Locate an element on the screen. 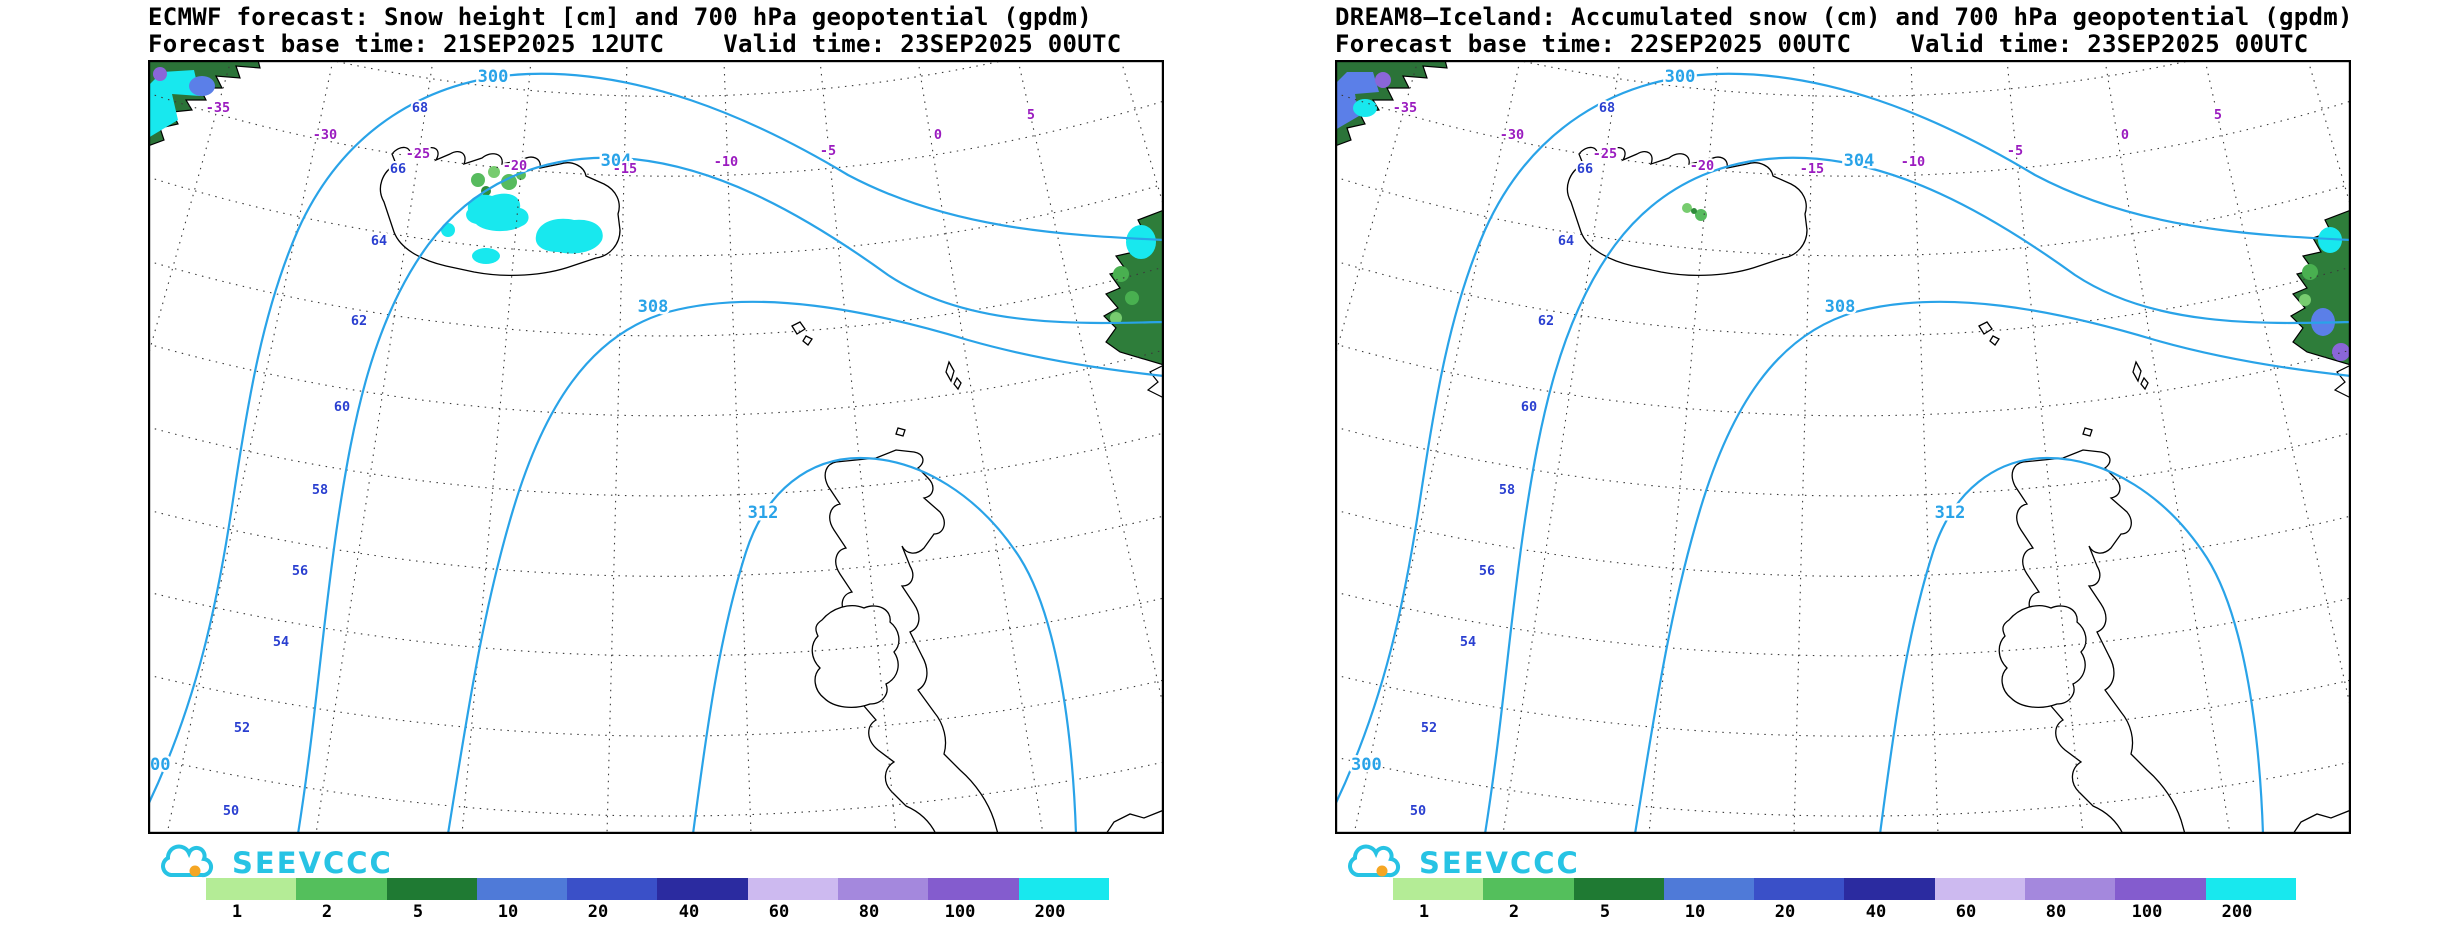  france-coastline is located at coordinates (2321, 821).